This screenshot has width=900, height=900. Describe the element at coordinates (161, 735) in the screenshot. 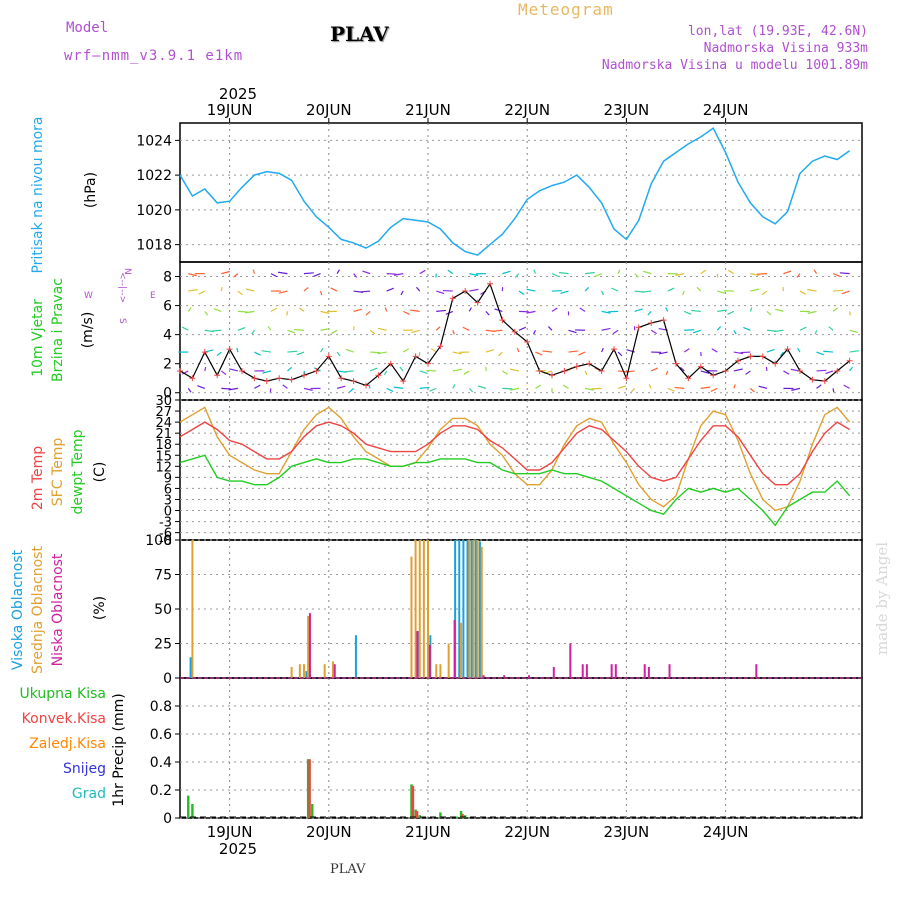

I see `y-tick-label: 0.6` at that location.